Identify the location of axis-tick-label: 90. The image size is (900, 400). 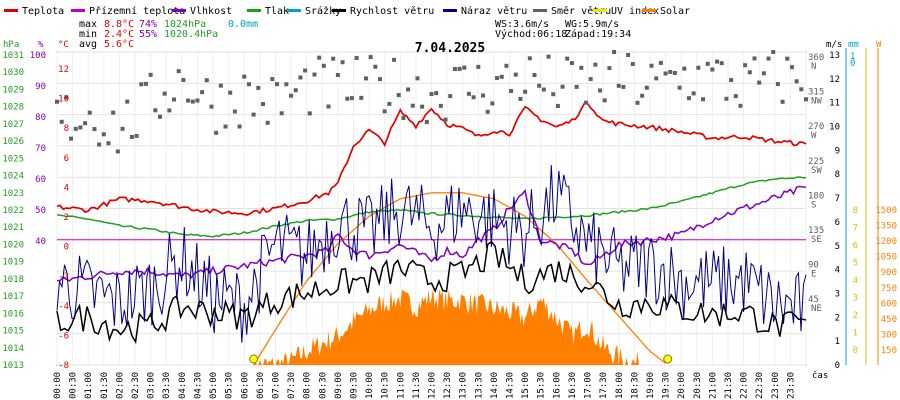
(40, 87).